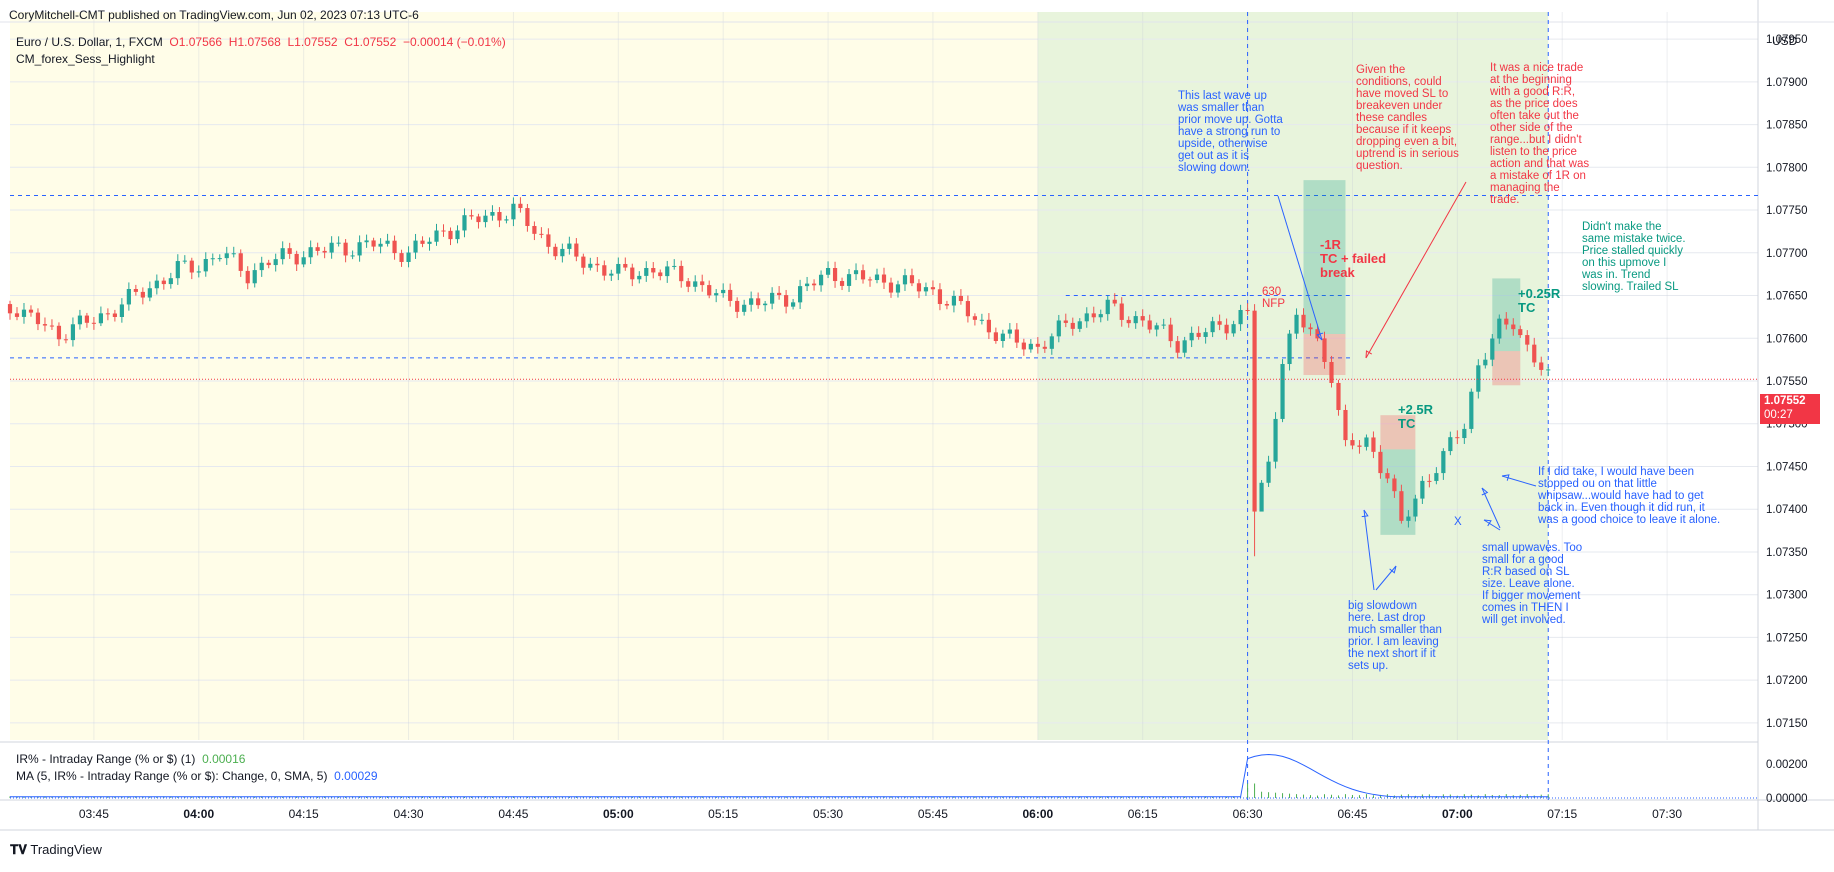 The height and width of the screenshot is (872, 1834). I want to click on ma-indicator-value: 0.00029, so click(356, 776).